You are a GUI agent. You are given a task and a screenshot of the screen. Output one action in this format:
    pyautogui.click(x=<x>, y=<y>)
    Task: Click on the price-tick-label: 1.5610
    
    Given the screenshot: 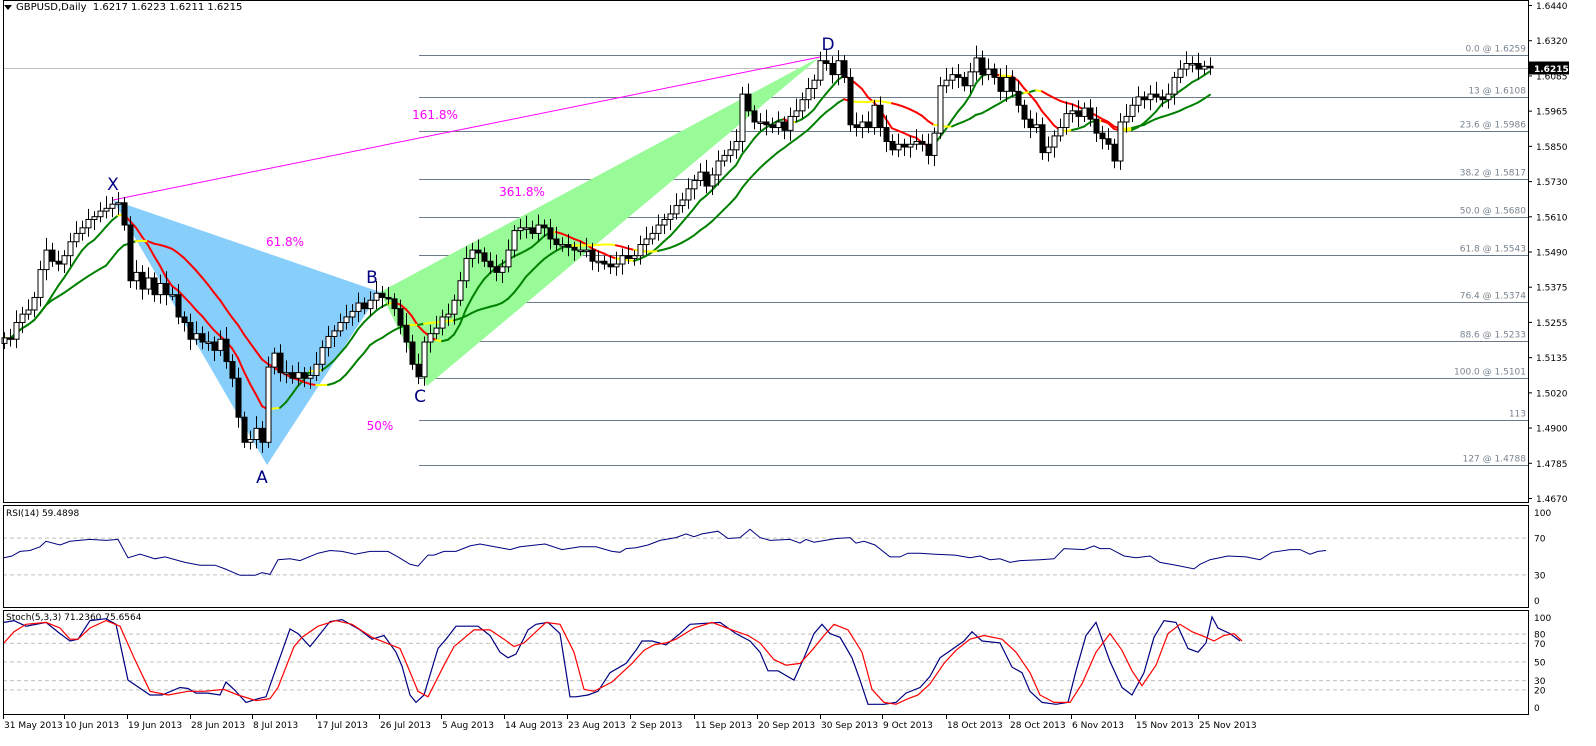 What is the action you would take?
    pyautogui.click(x=1552, y=218)
    